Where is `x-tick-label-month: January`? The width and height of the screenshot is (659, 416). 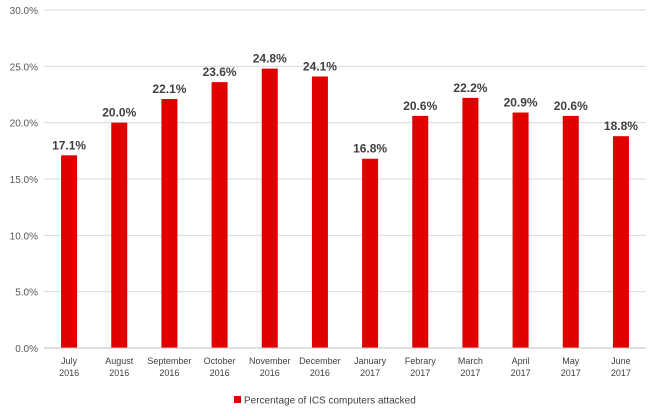
x-tick-label-month: January is located at coordinates (370, 361).